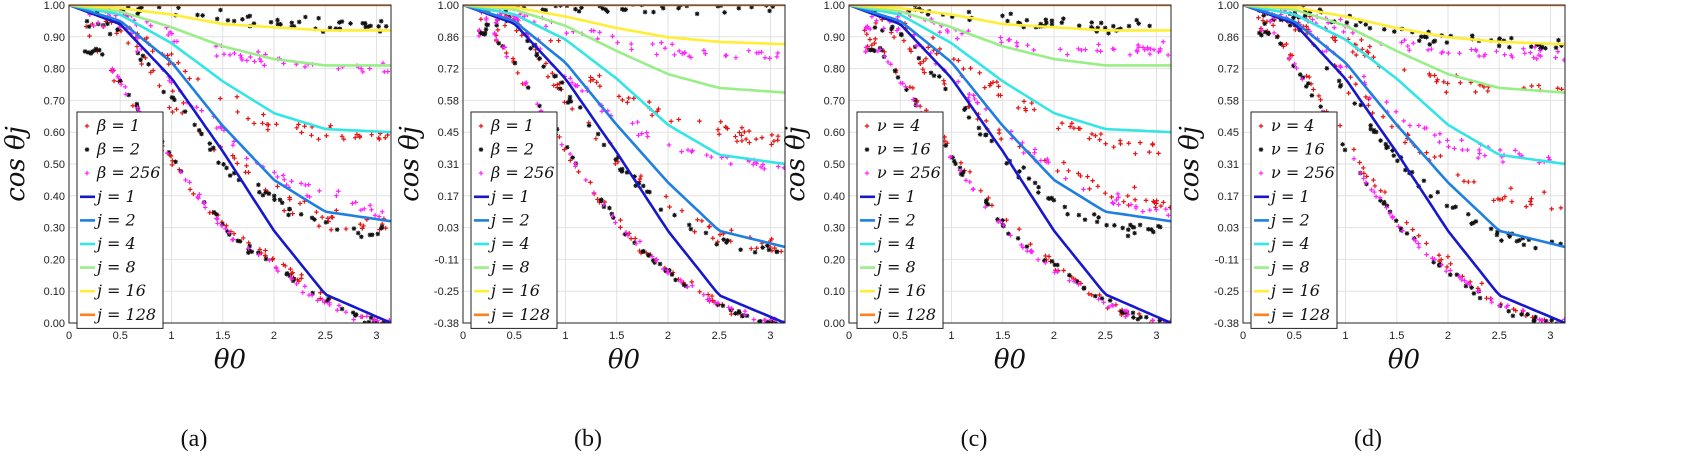  What do you see at coordinates (624, 164) in the screenshot?
I see `plot-frame` at bounding box center [624, 164].